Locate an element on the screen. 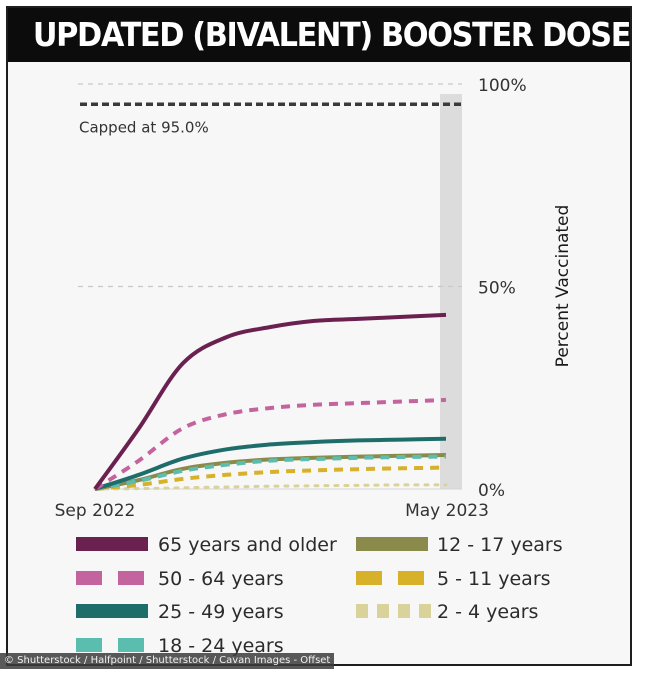 The width and height of the screenshot is (648, 684). series-line-5-11-years is located at coordinates (270, 478).